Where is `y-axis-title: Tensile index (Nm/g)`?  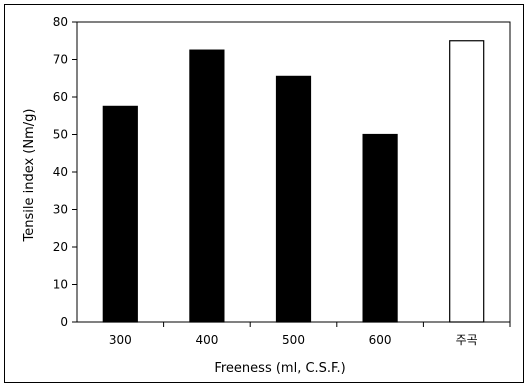
y-axis-title: Tensile index (Nm/g) is located at coordinates (29, 176).